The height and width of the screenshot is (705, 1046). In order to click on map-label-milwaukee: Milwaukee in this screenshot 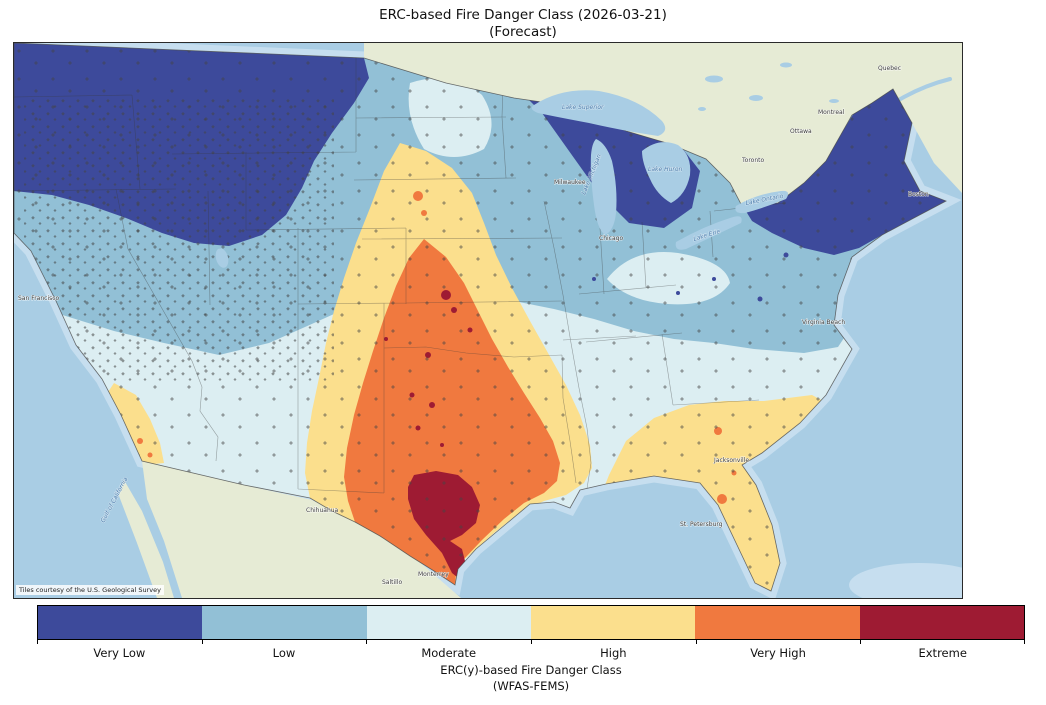, I will do `click(570, 182)`.